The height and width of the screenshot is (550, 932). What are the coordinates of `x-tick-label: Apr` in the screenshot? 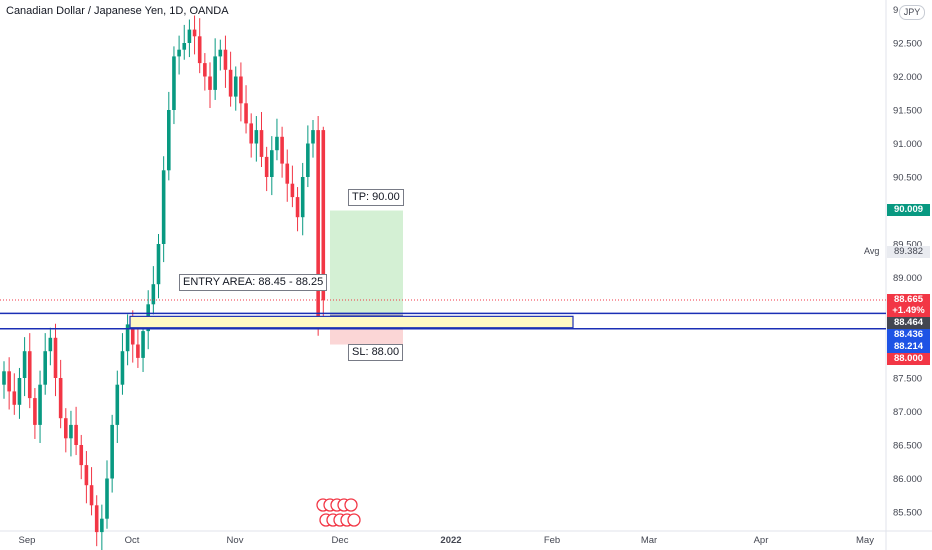 It's located at (761, 540).